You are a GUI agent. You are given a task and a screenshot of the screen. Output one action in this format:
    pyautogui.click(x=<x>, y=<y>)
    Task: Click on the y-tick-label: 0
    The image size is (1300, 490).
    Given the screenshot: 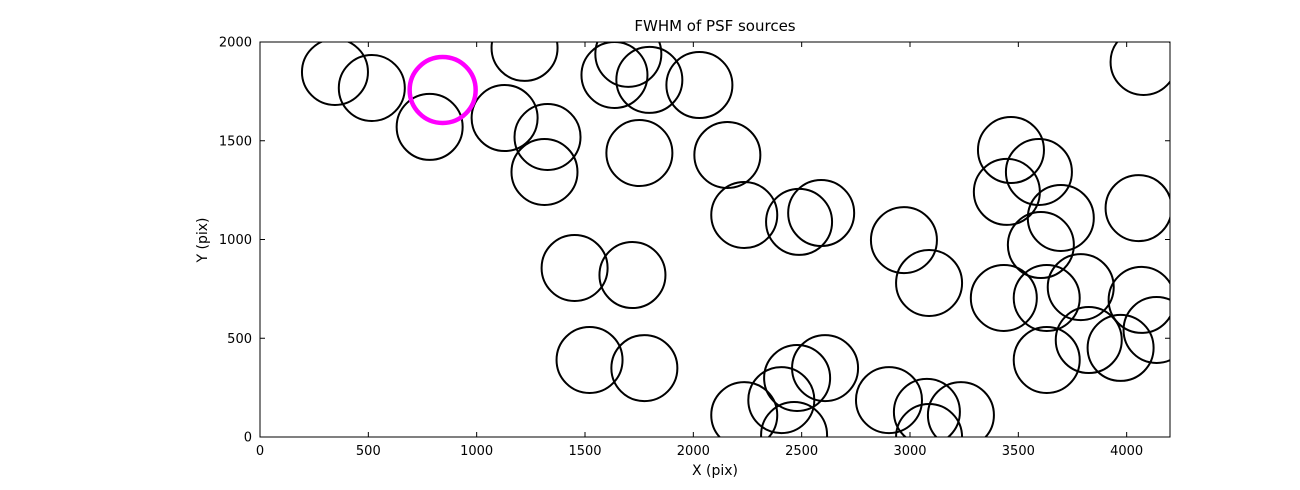 What is the action you would take?
    pyautogui.click(x=248, y=438)
    